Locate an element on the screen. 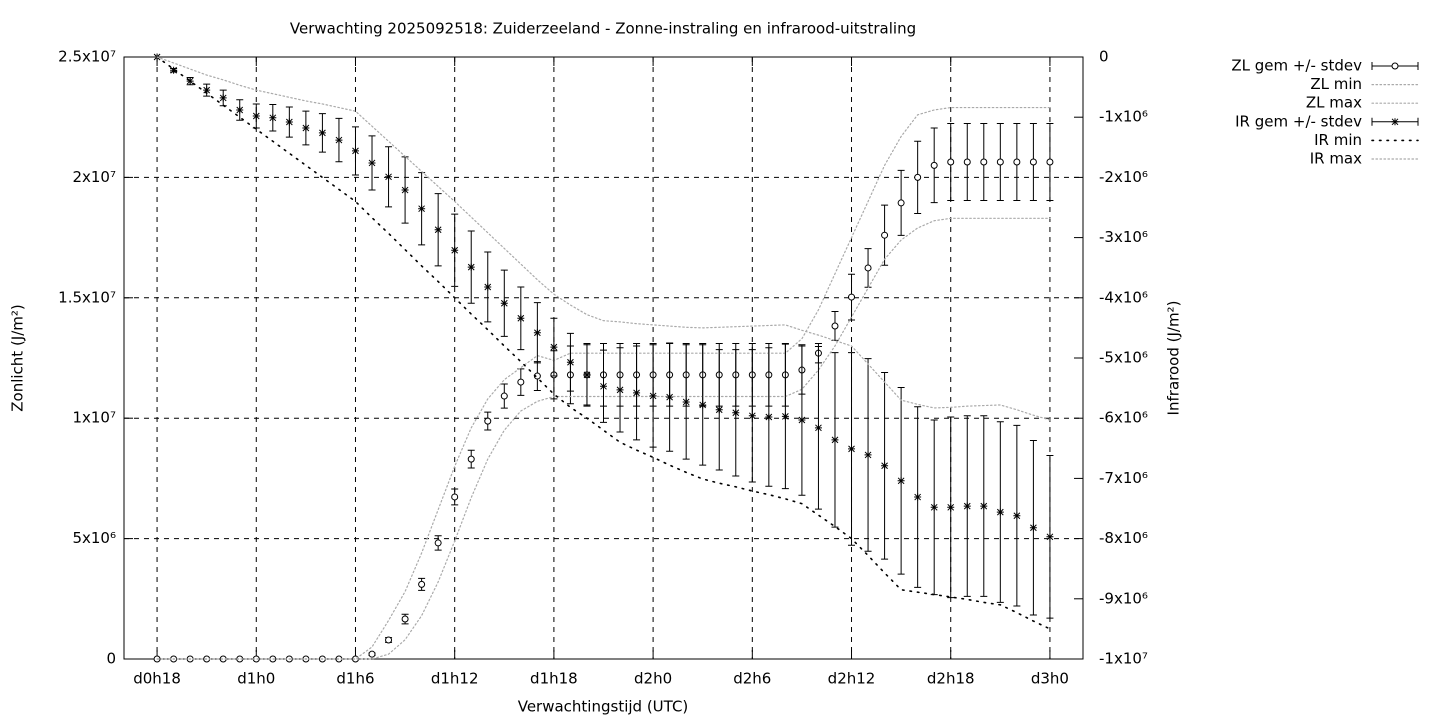 This screenshot has height=720, width=1440. y-tick-label: 2x10⁷ is located at coordinates (94, 177).